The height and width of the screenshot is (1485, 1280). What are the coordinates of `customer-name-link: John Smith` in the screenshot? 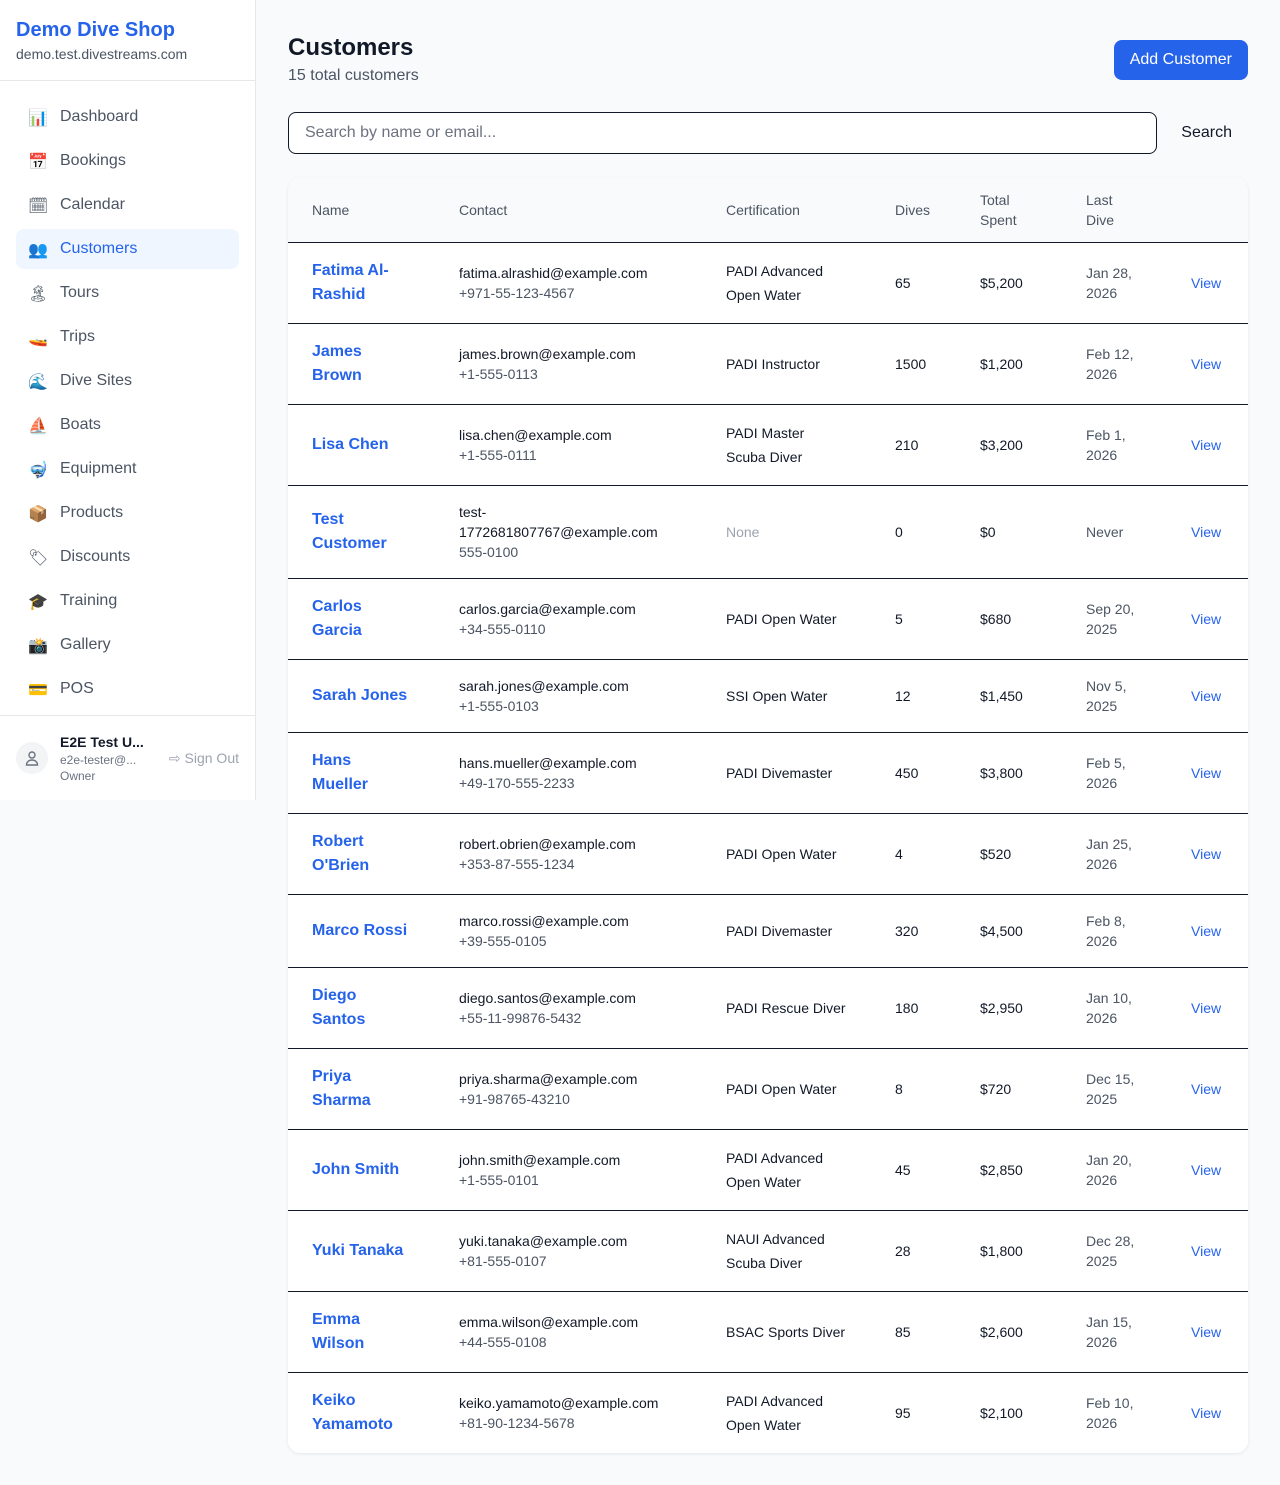 It's located at (356, 1169).